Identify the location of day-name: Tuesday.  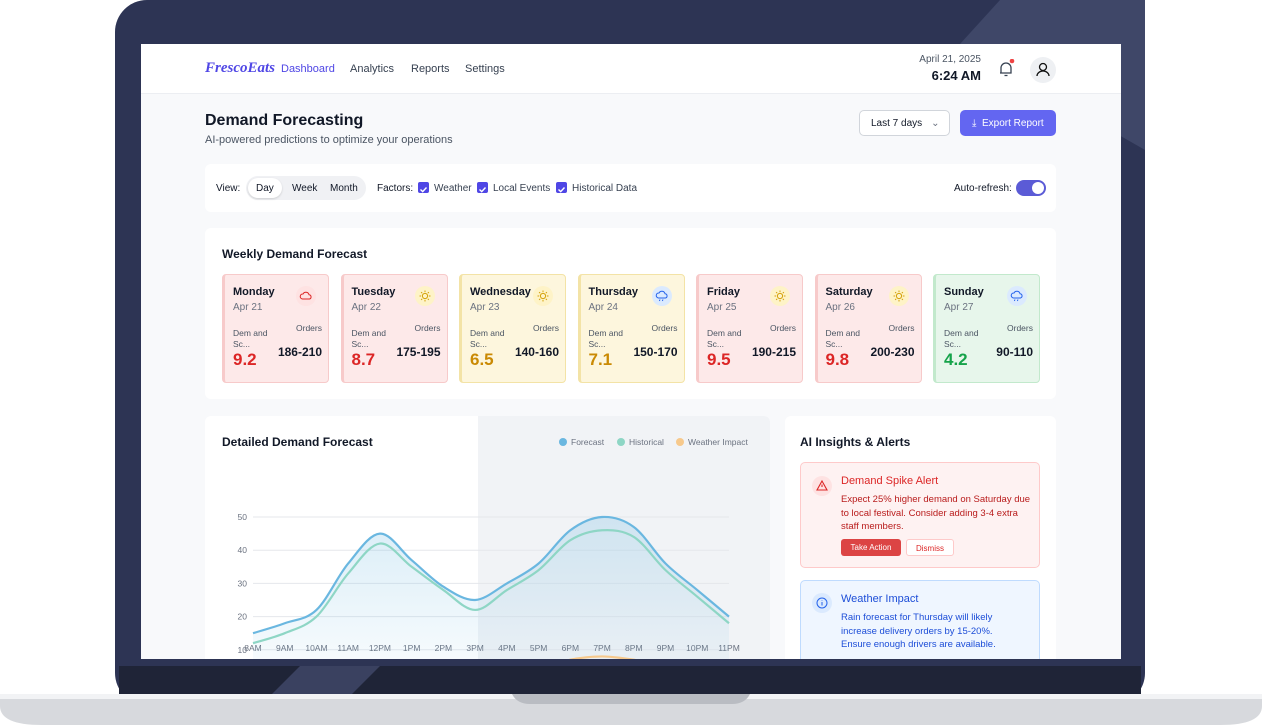
(373, 292).